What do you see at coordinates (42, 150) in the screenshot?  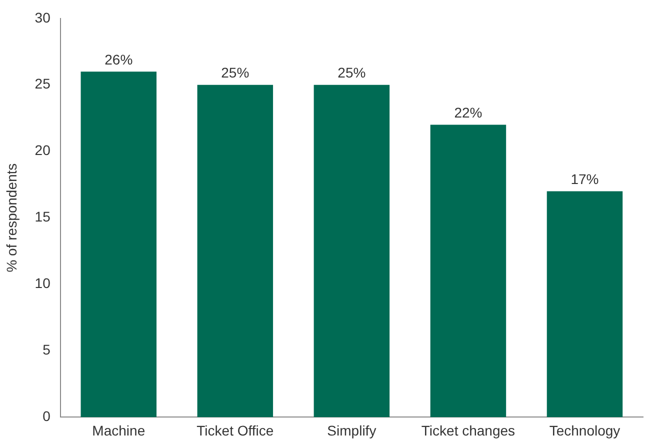 I see `y-tick-label: 20` at bounding box center [42, 150].